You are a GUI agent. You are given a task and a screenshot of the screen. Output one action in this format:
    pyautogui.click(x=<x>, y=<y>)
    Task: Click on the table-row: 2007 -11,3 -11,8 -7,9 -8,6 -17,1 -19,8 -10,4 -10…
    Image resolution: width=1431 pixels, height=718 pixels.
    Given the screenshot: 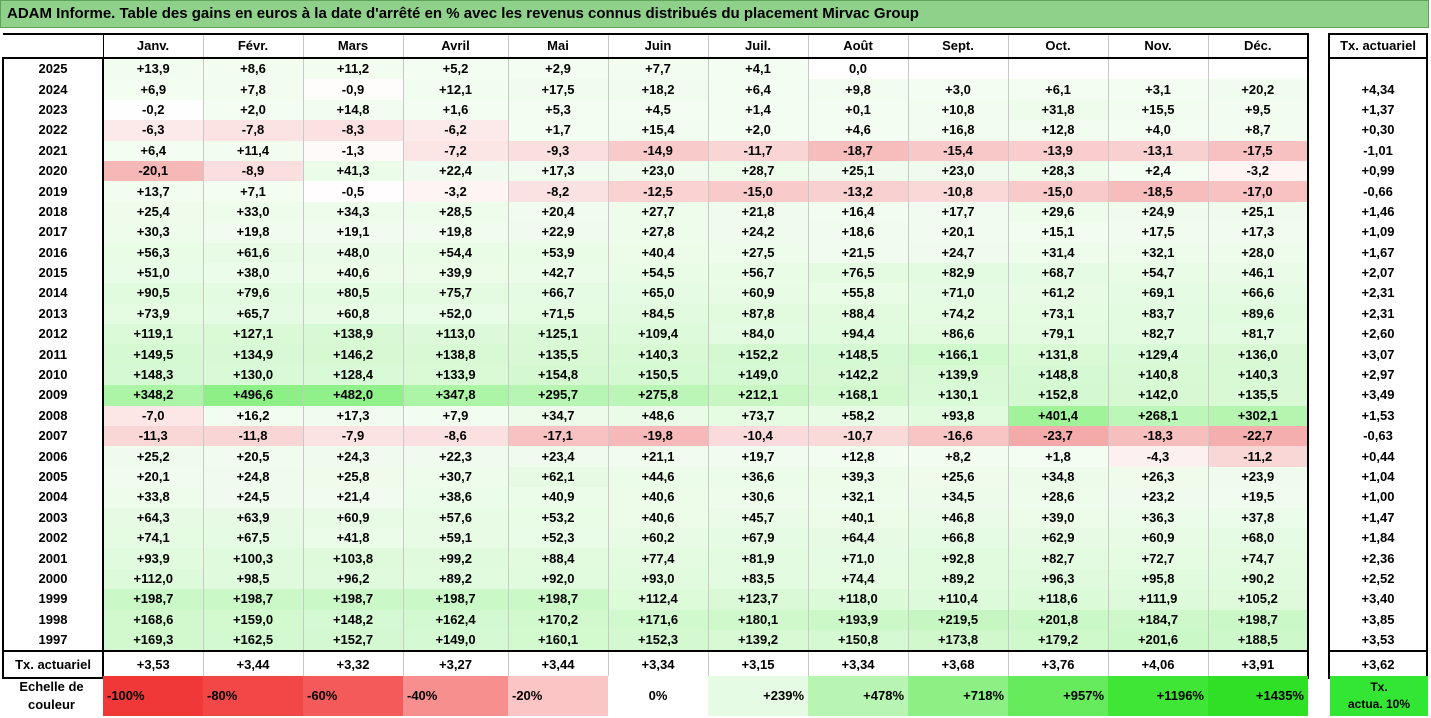 What is the action you would take?
    pyautogui.click(x=655, y=436)
    